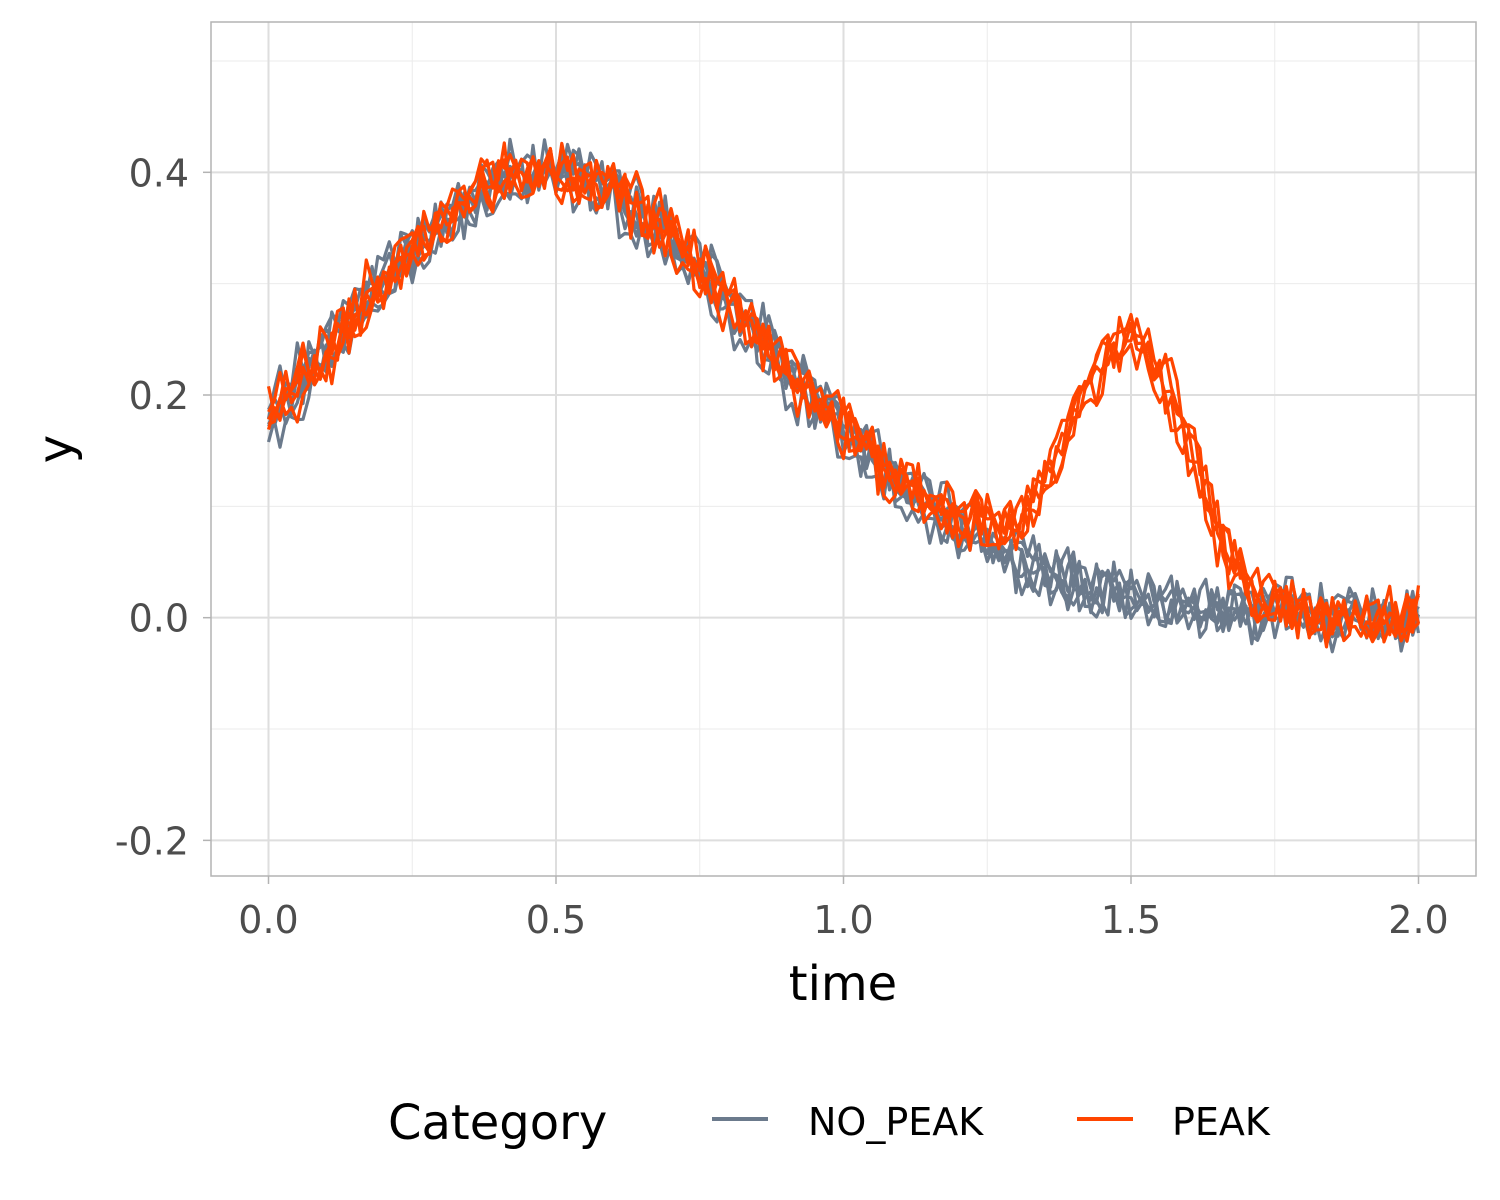 The image size is (1500, 1200). Describe the element at coordinates (556, 920) in the screenshot. I see `x-tick-label: 0.5` at that location.